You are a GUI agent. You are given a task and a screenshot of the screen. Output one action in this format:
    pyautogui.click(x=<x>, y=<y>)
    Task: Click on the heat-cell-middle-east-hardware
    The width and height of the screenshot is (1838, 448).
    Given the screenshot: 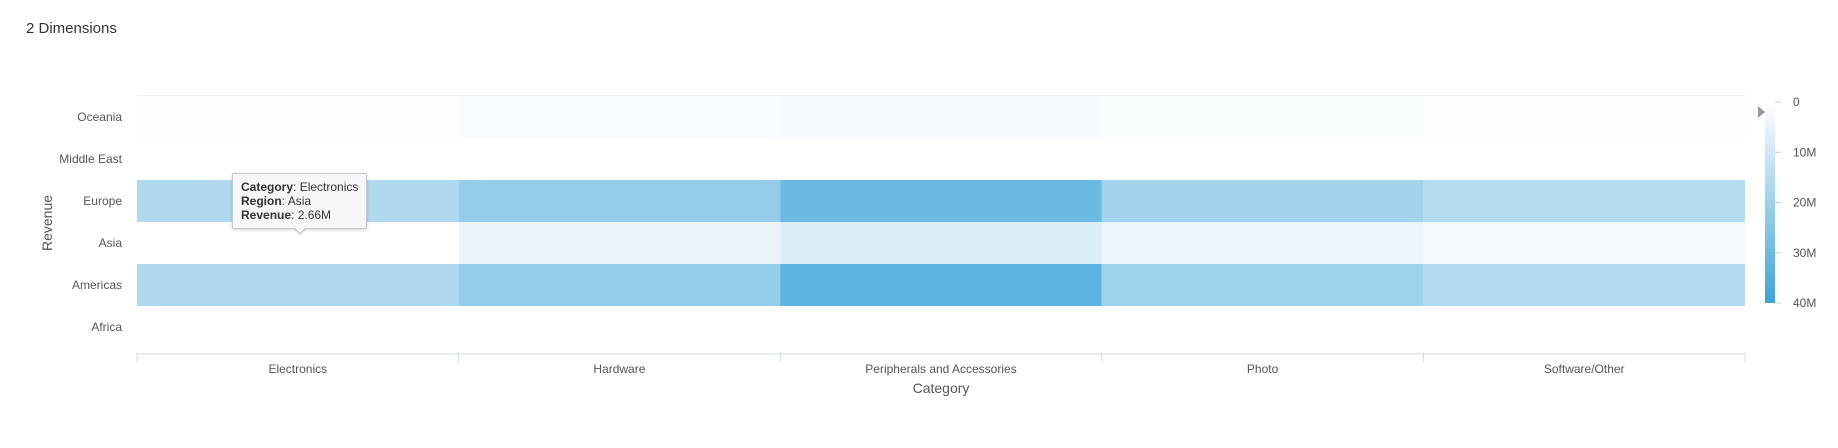 What is the action you would take?
    pyautogui.click(x=619, y=159)
    